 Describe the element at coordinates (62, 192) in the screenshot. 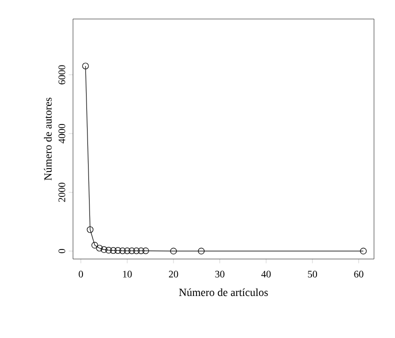

I see `y-tick-label: 2000` at that location.